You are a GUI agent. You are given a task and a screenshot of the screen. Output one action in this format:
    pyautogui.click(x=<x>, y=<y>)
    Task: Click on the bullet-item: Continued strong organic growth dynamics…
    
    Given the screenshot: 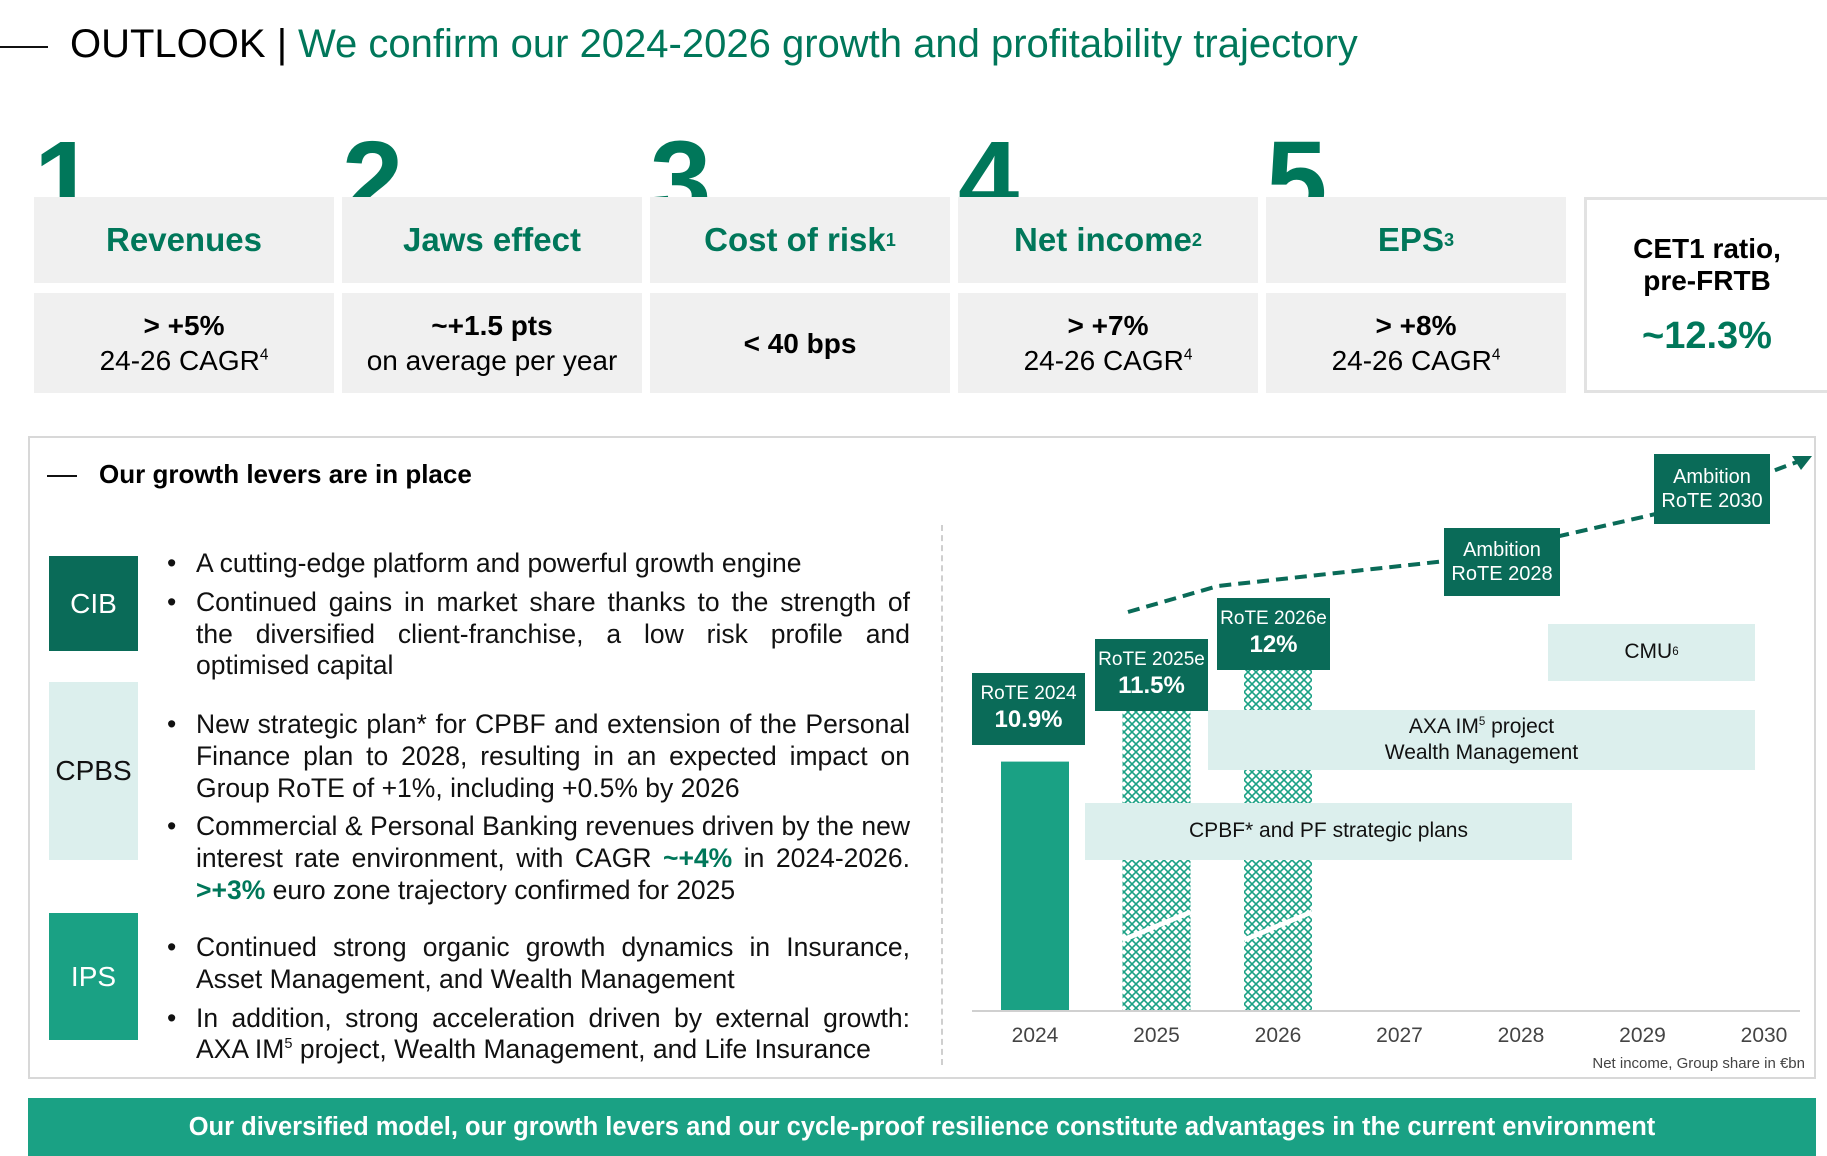 What is the action you would take?
    pyautogui.click(x=537, y=964)
    